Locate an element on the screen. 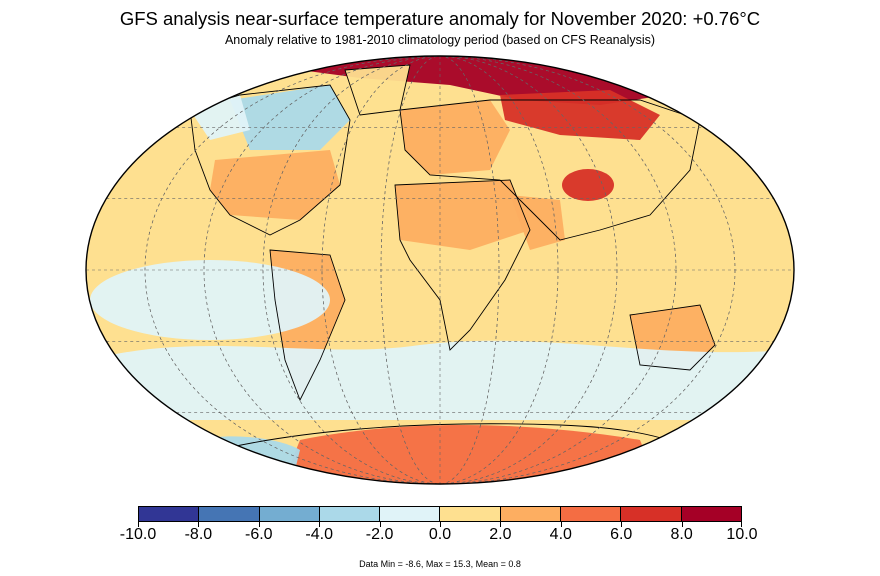  colorbar-labels: -10.0 -8.0 -6.0 -4.0 -2.0 0.0 2.0 4.0 6.0 8.0 10.0 is located at coordinates (439, 537).